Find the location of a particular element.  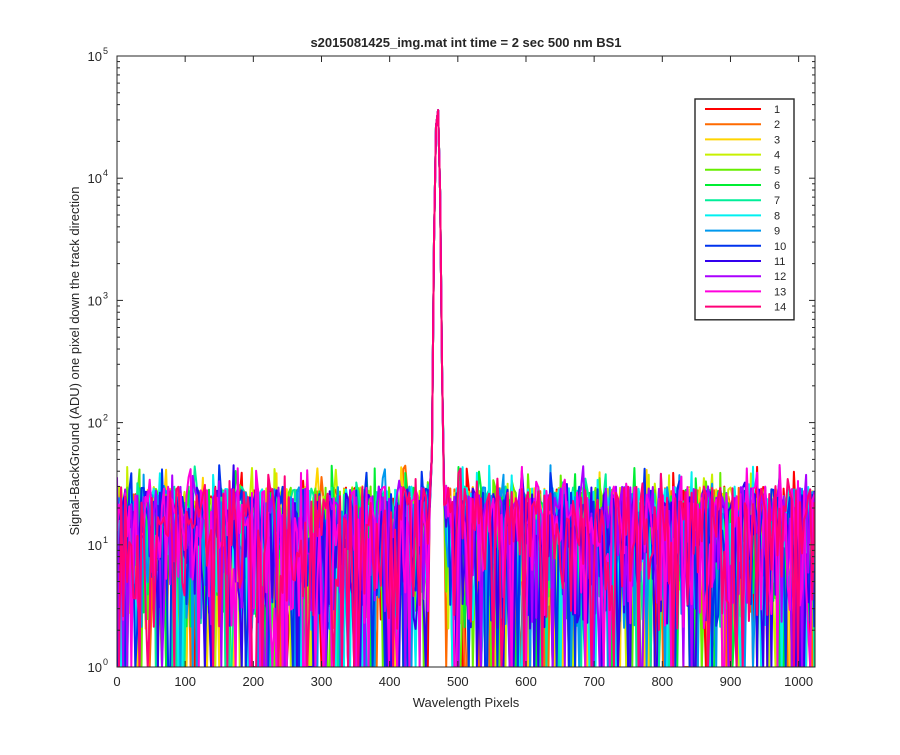

x-tick-label: 100 is located at coordinates (185, 681).